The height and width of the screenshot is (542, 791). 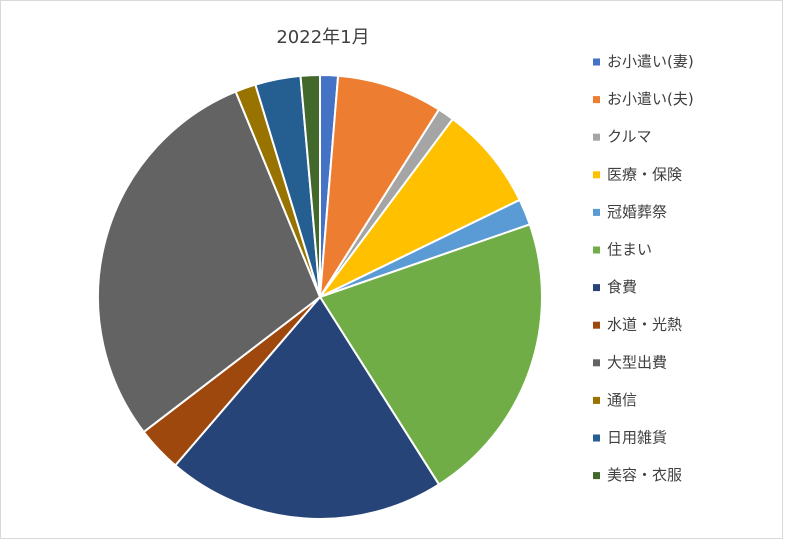 What do you see at coordinates (637, 212) in the screenshot?
I see `legend-label: 冠婚葬祭` at bounding box center [637, 212].